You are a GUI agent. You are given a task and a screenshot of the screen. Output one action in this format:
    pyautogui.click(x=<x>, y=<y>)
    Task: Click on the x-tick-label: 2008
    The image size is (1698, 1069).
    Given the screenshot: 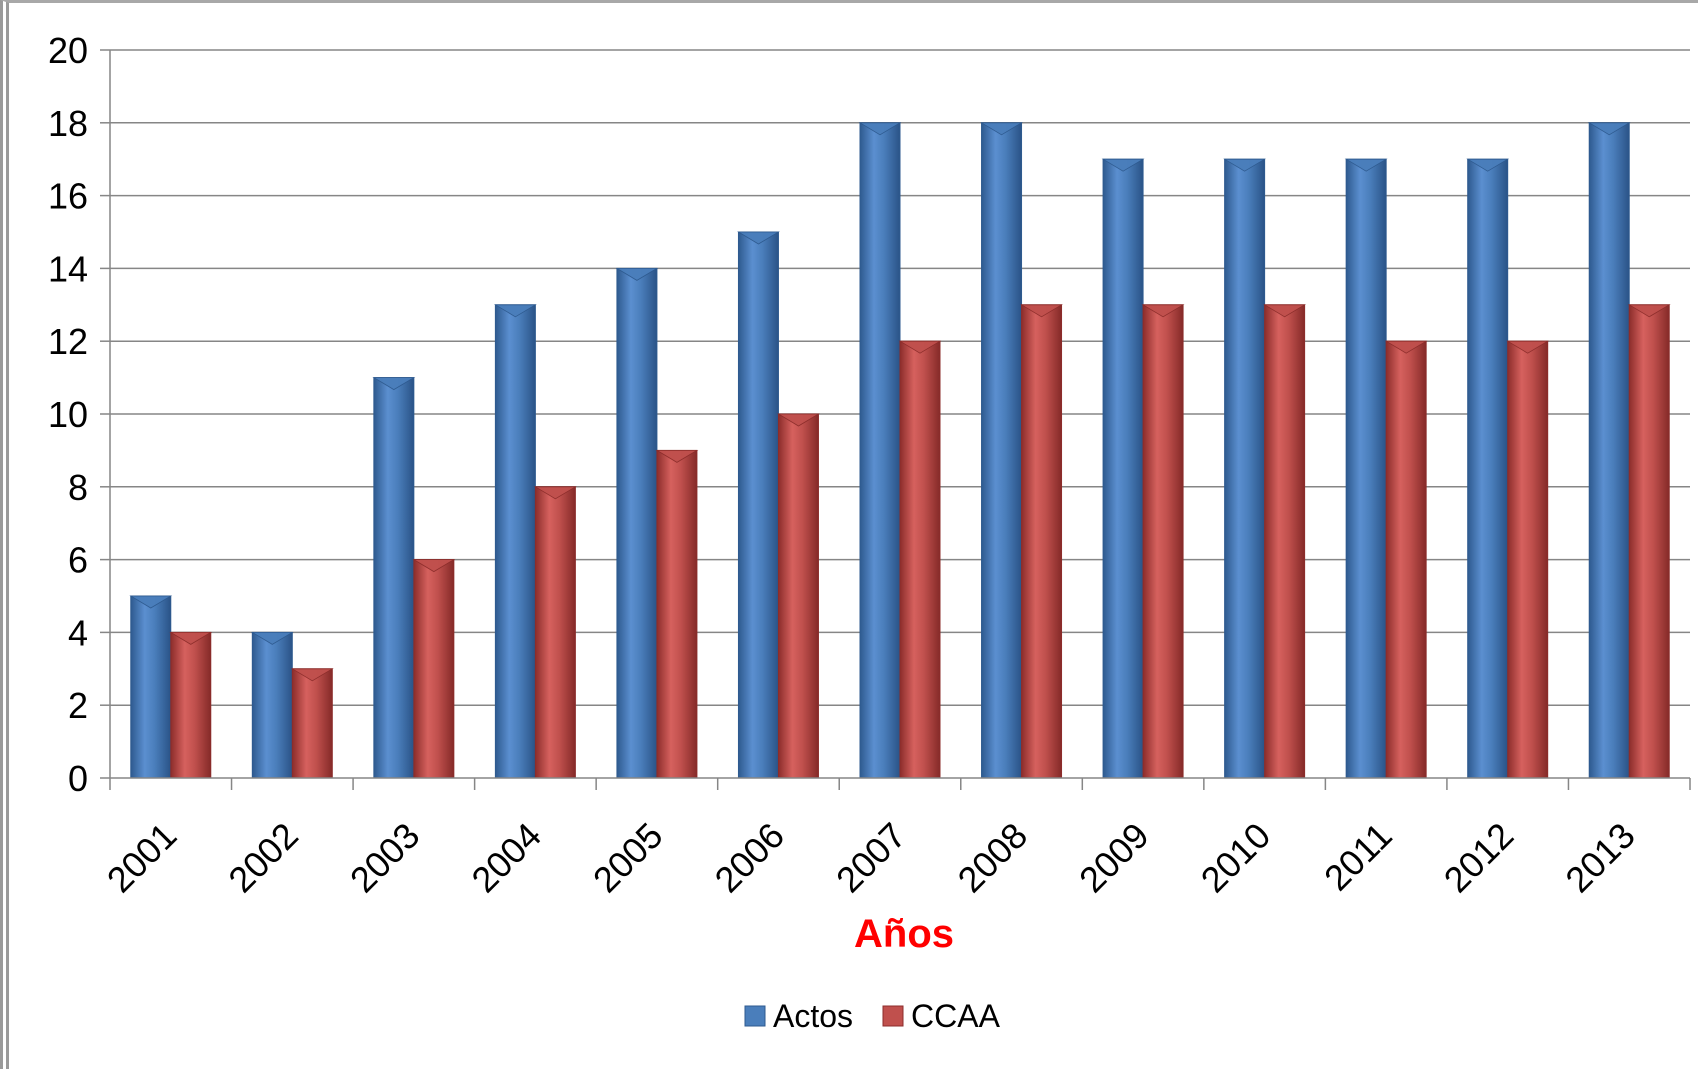 What is the action you would take?
    pyautogui.click(x=993, y=858)
    